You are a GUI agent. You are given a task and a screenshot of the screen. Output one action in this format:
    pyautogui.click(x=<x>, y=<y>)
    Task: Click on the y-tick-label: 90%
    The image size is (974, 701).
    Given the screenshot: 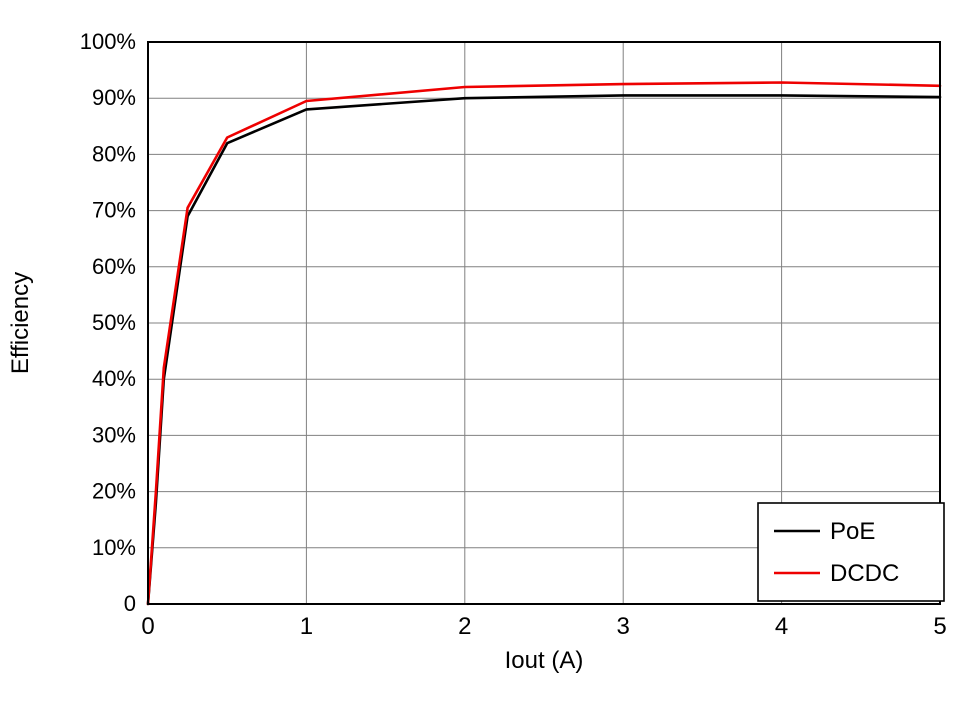 What is the action you would take?
    pyautogui.click(x=114, y=97)
    